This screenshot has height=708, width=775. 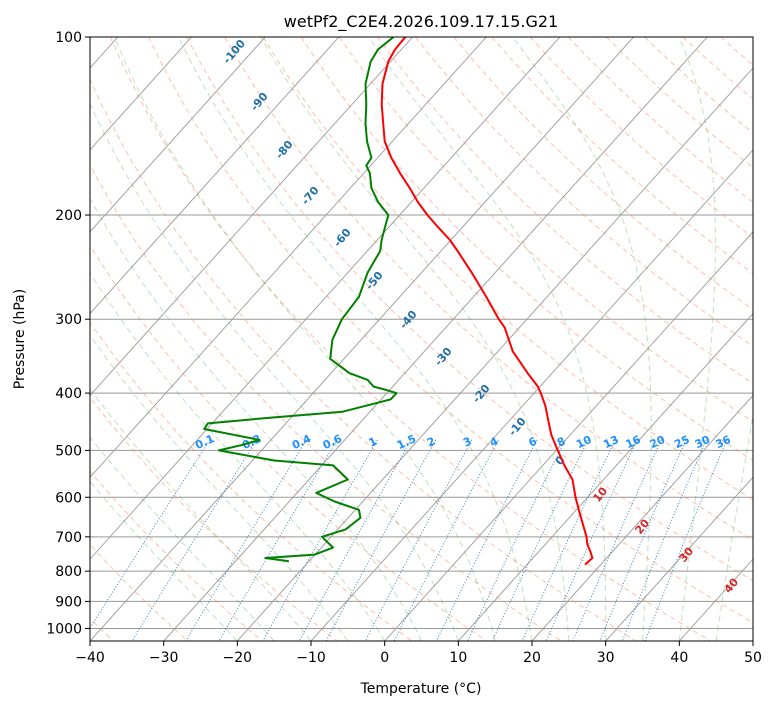 I want to click on mixing-ratio-label: 10, so click(x=584, y=442).